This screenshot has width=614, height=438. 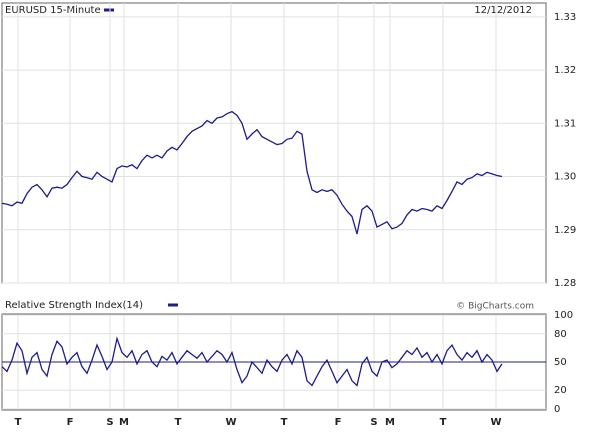 What do you see at coordinates (565, 177) in the screenshot?
I see `y-tick-label: 1.30` at bounding box center [565, 177].